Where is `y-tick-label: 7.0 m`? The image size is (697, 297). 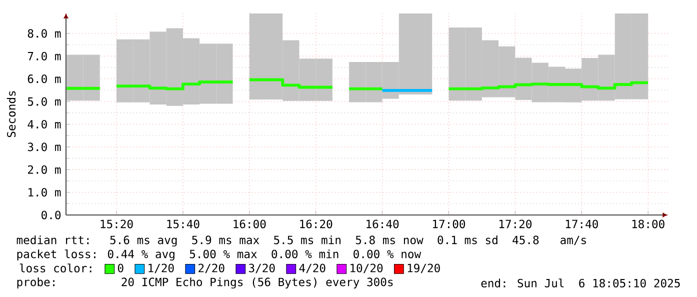
y-tick-label: 7.0 m is located at coordinates (44, 56).